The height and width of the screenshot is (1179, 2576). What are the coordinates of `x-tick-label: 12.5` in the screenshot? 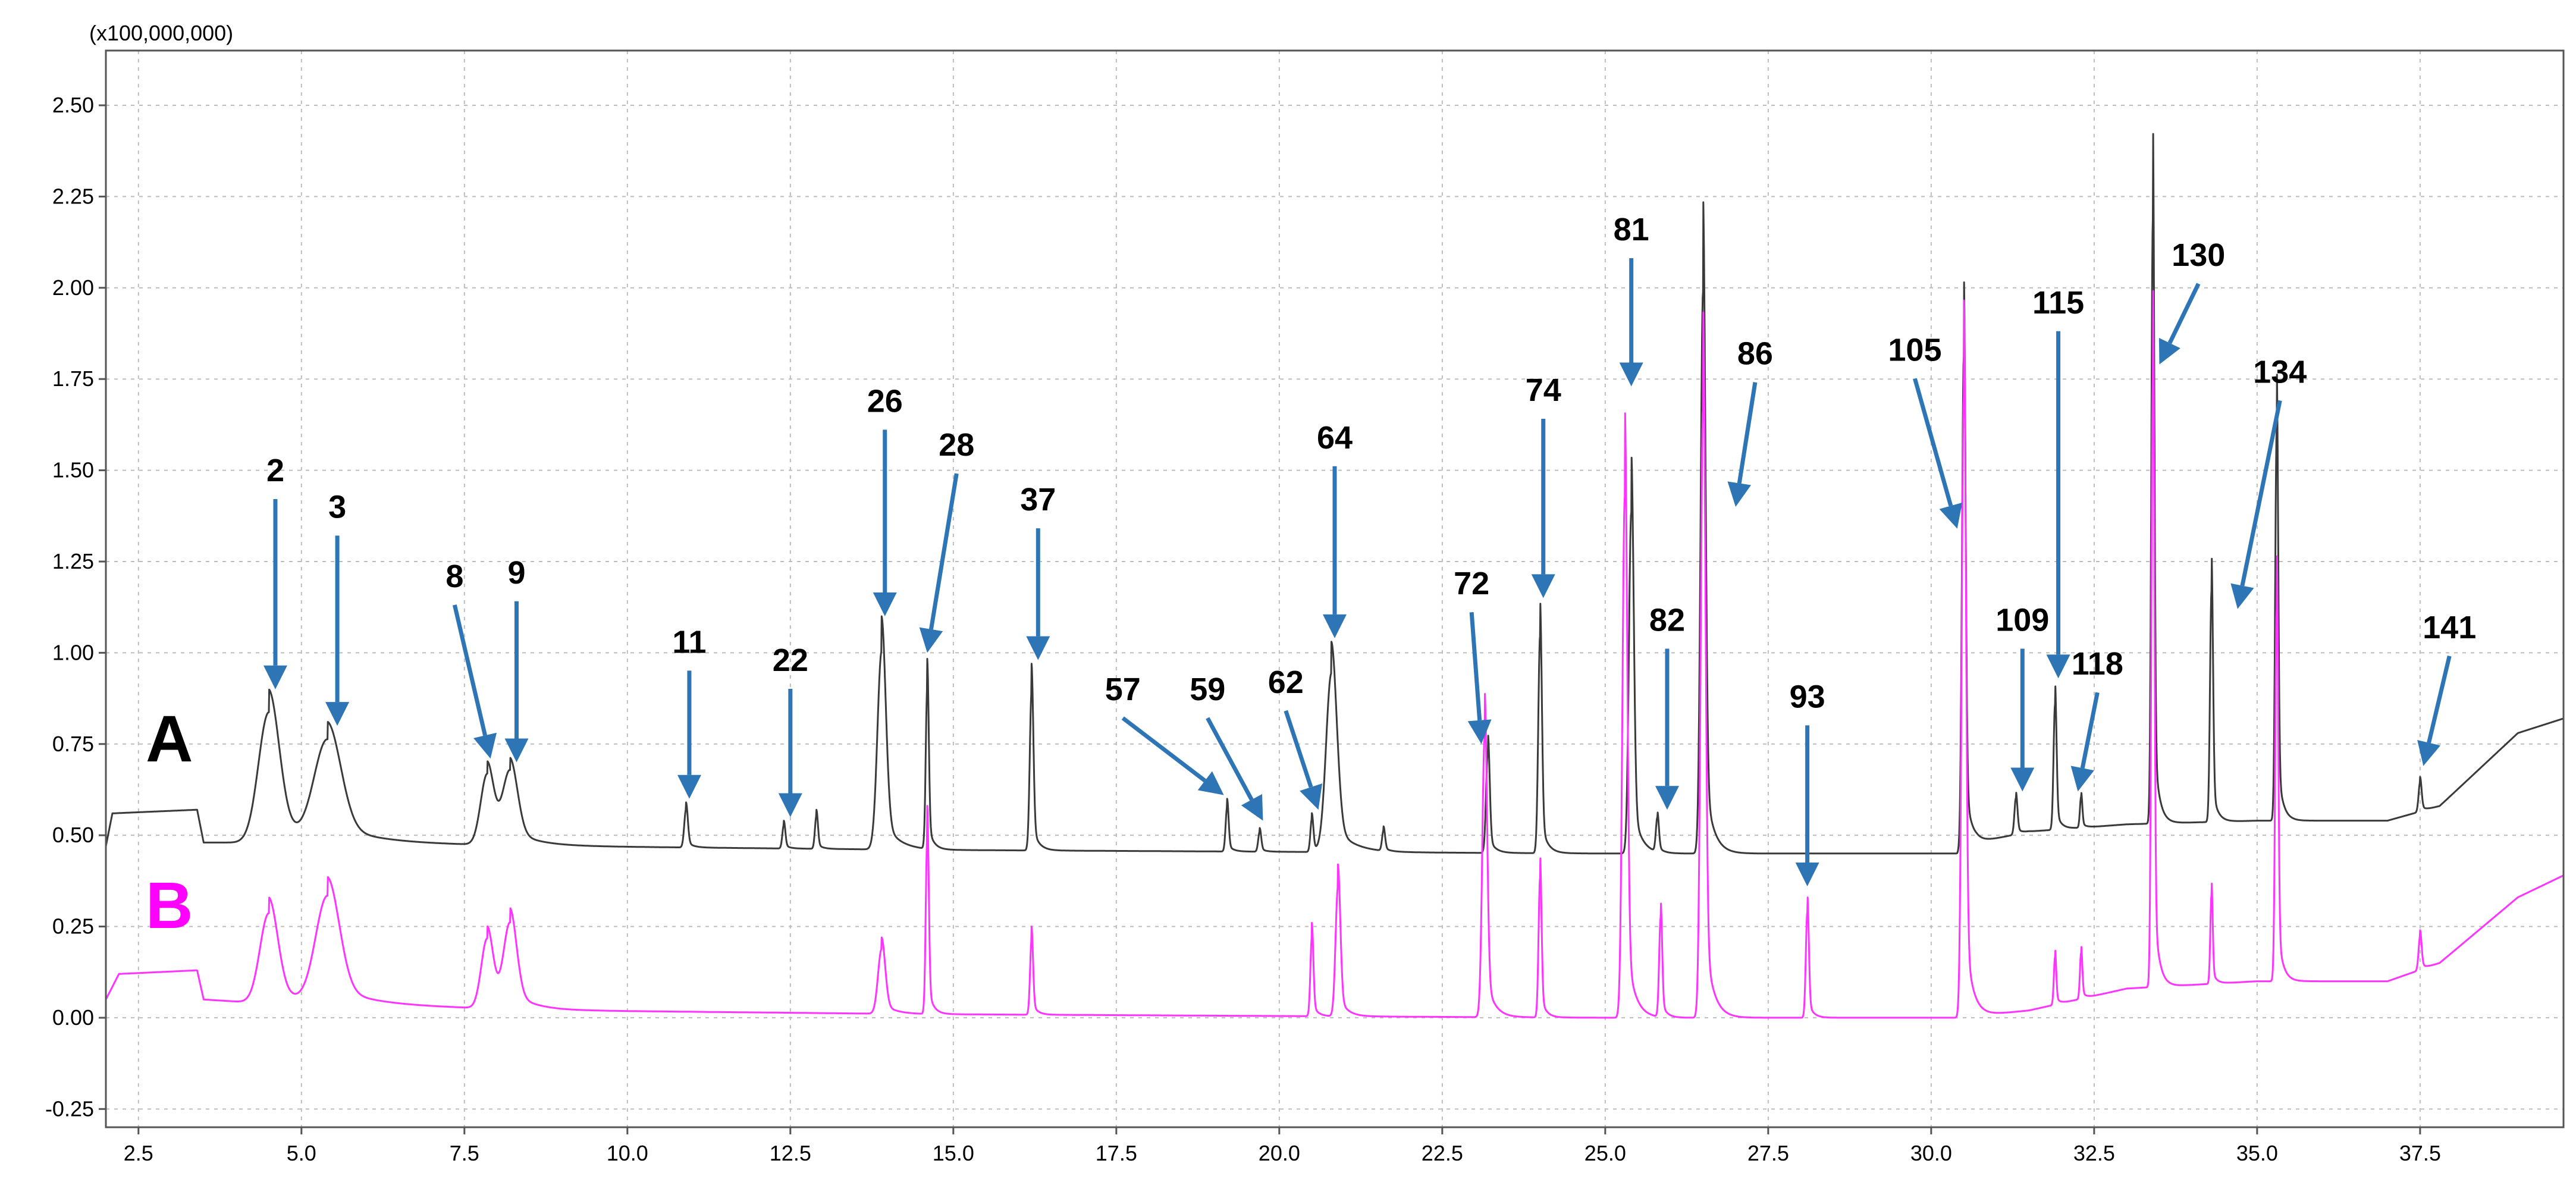 It's located at (790, 1153).